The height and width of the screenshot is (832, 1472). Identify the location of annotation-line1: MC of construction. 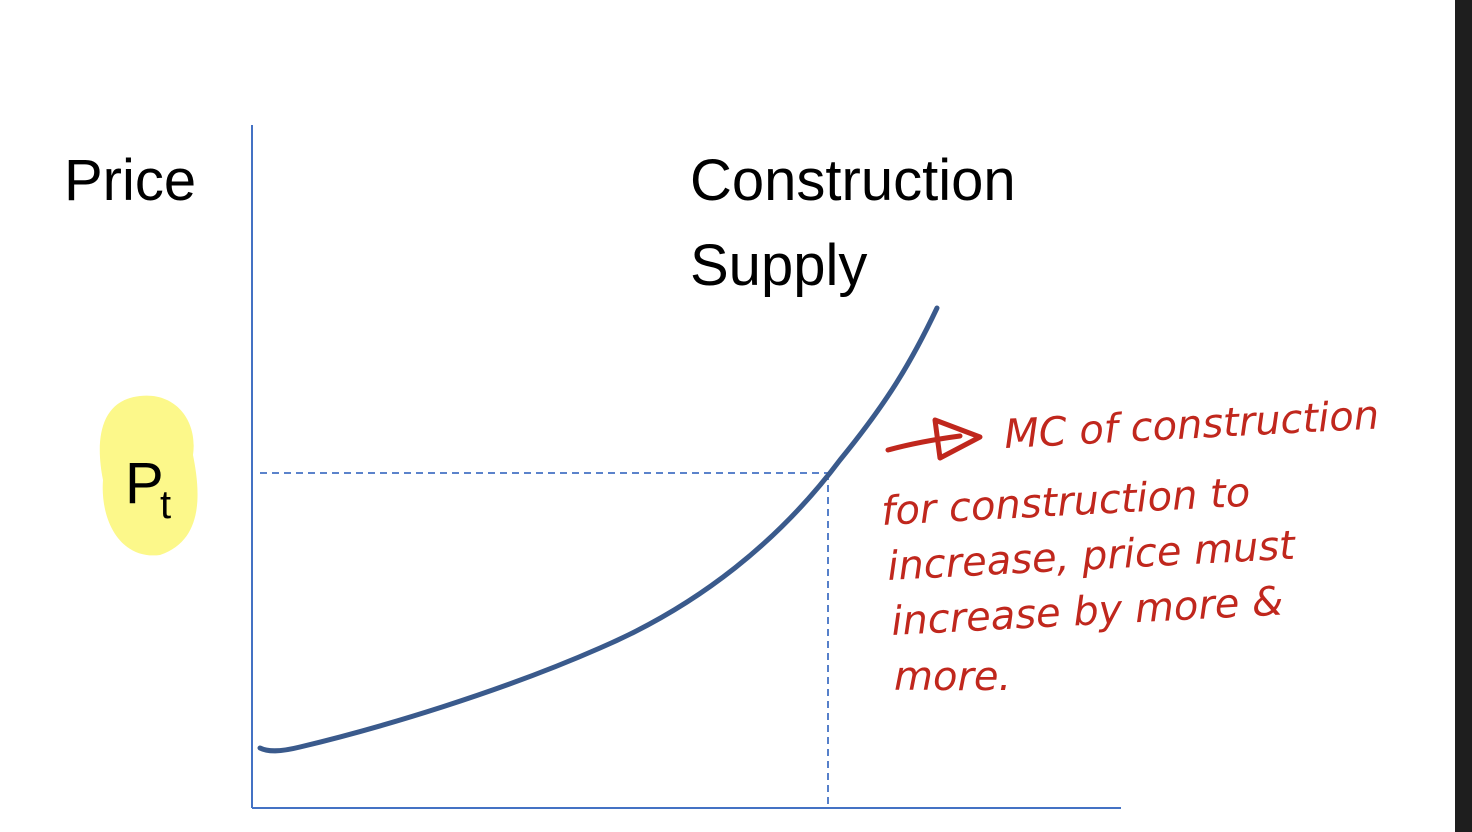
(1191, 425).